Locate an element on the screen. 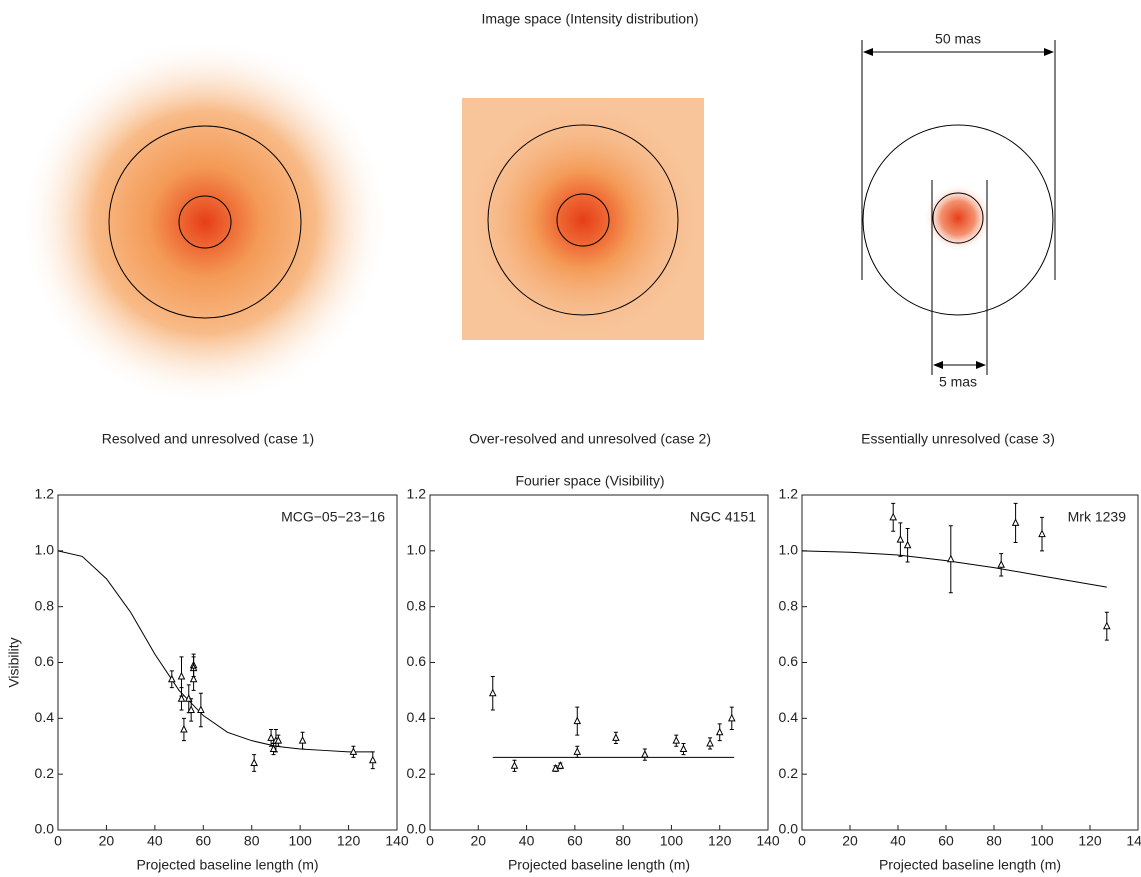 The height and width of the screenshot is (877, 1141). dimension-label: 50 mas is located at coordinates (958, 39).